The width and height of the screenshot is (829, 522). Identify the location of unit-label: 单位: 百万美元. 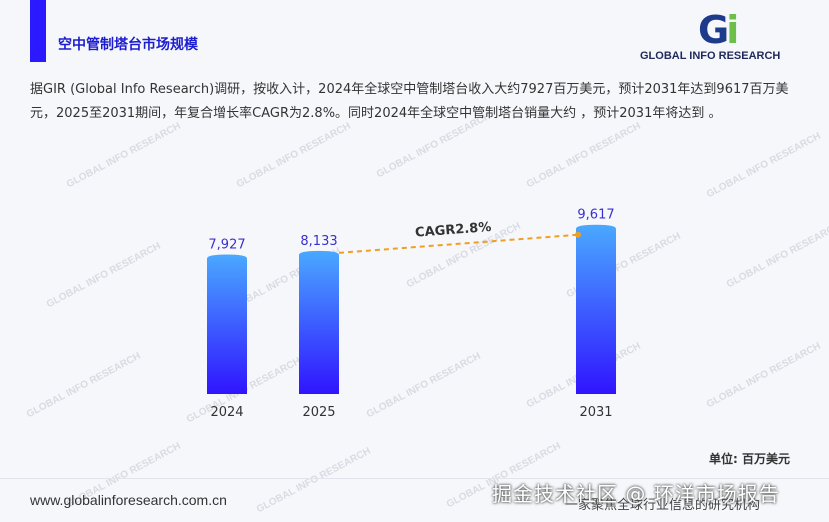
(749, 459).